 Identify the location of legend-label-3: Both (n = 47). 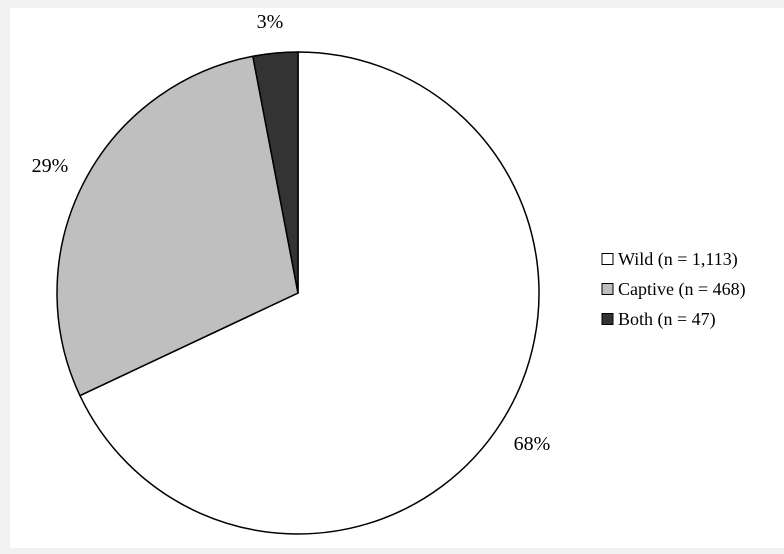
(667, 319).